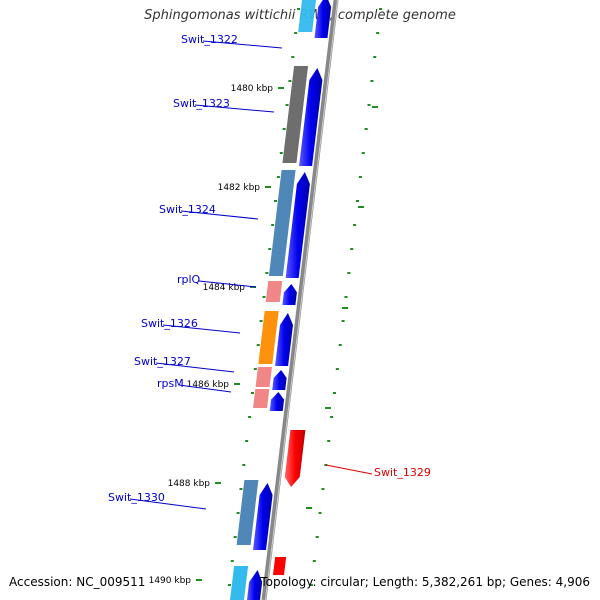 The image size is (600, 600). I want to click on kbp-scale-label: 1490 kbp, so click(170, 581).